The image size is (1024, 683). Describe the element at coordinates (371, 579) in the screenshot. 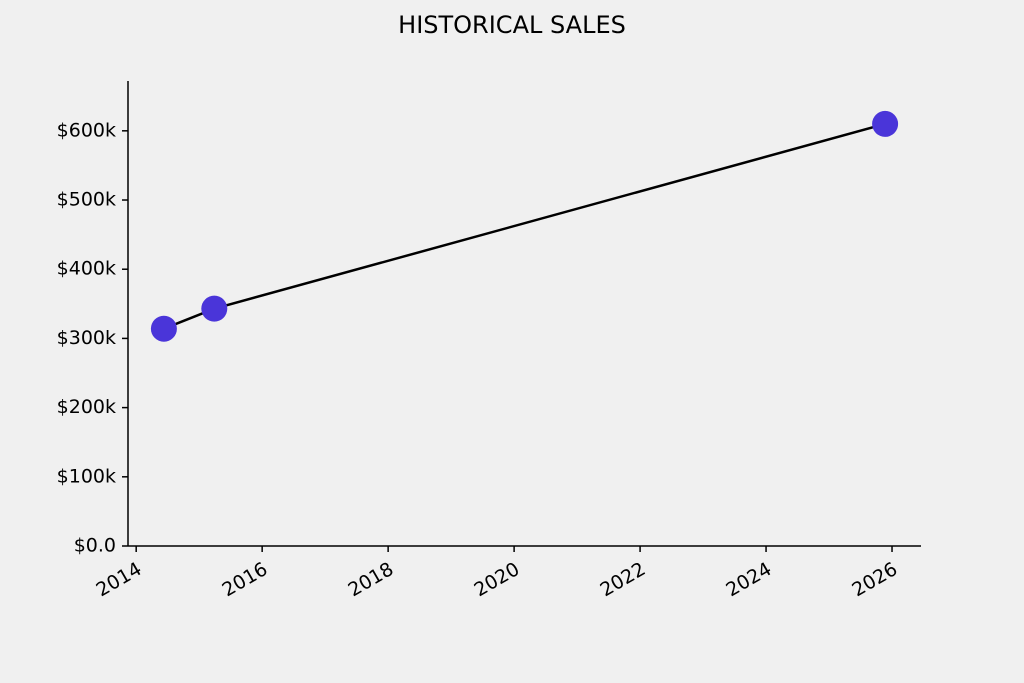

I see `x-tick-label: 2018` at that location.